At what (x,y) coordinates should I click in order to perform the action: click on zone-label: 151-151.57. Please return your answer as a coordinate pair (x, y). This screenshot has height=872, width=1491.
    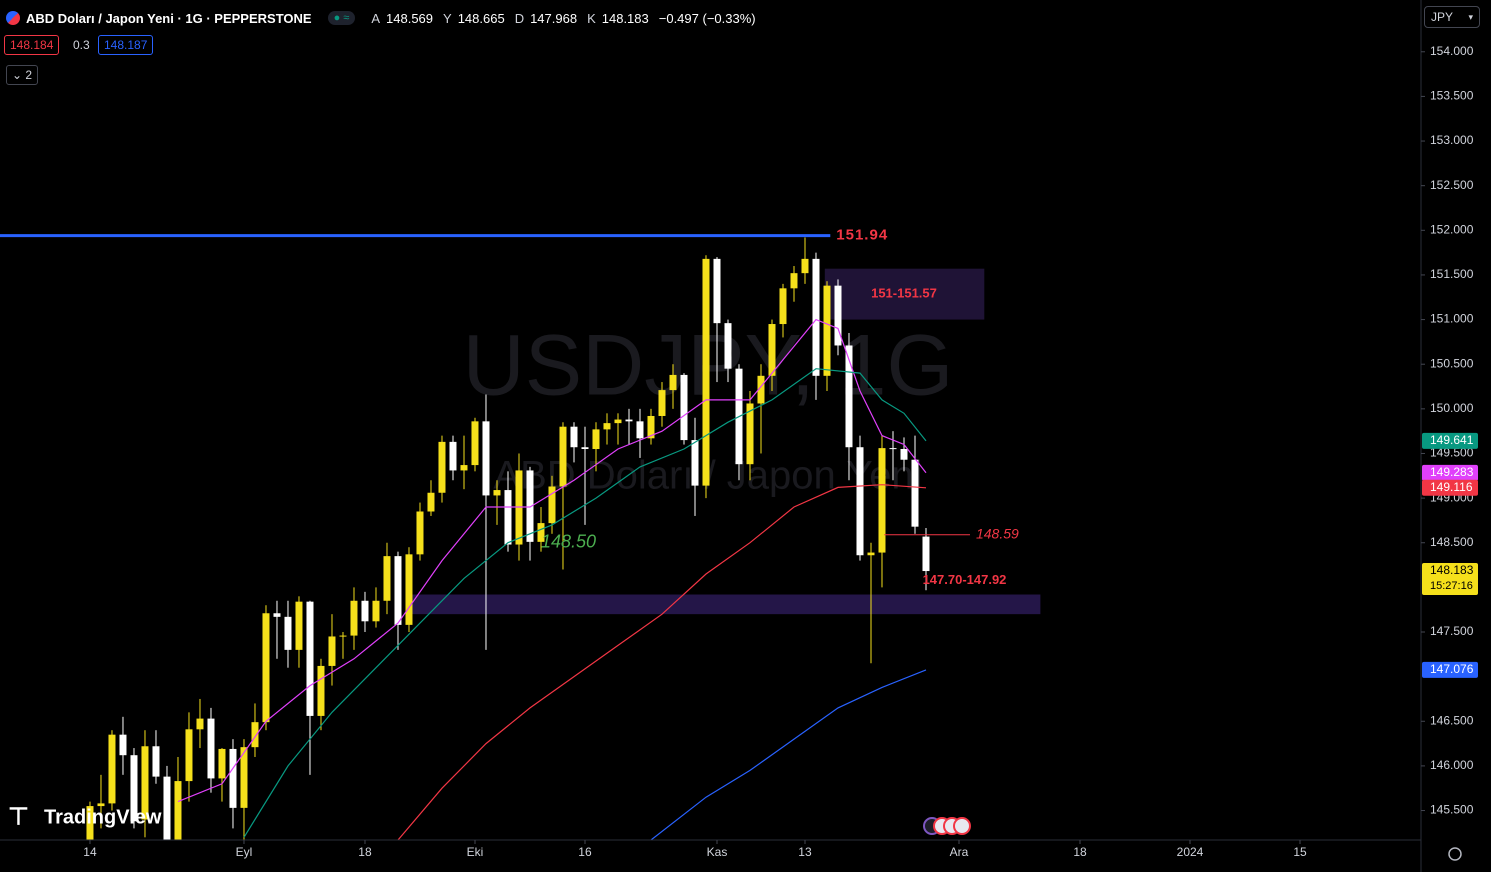
    Looking at the image, I should click on (904, 293).